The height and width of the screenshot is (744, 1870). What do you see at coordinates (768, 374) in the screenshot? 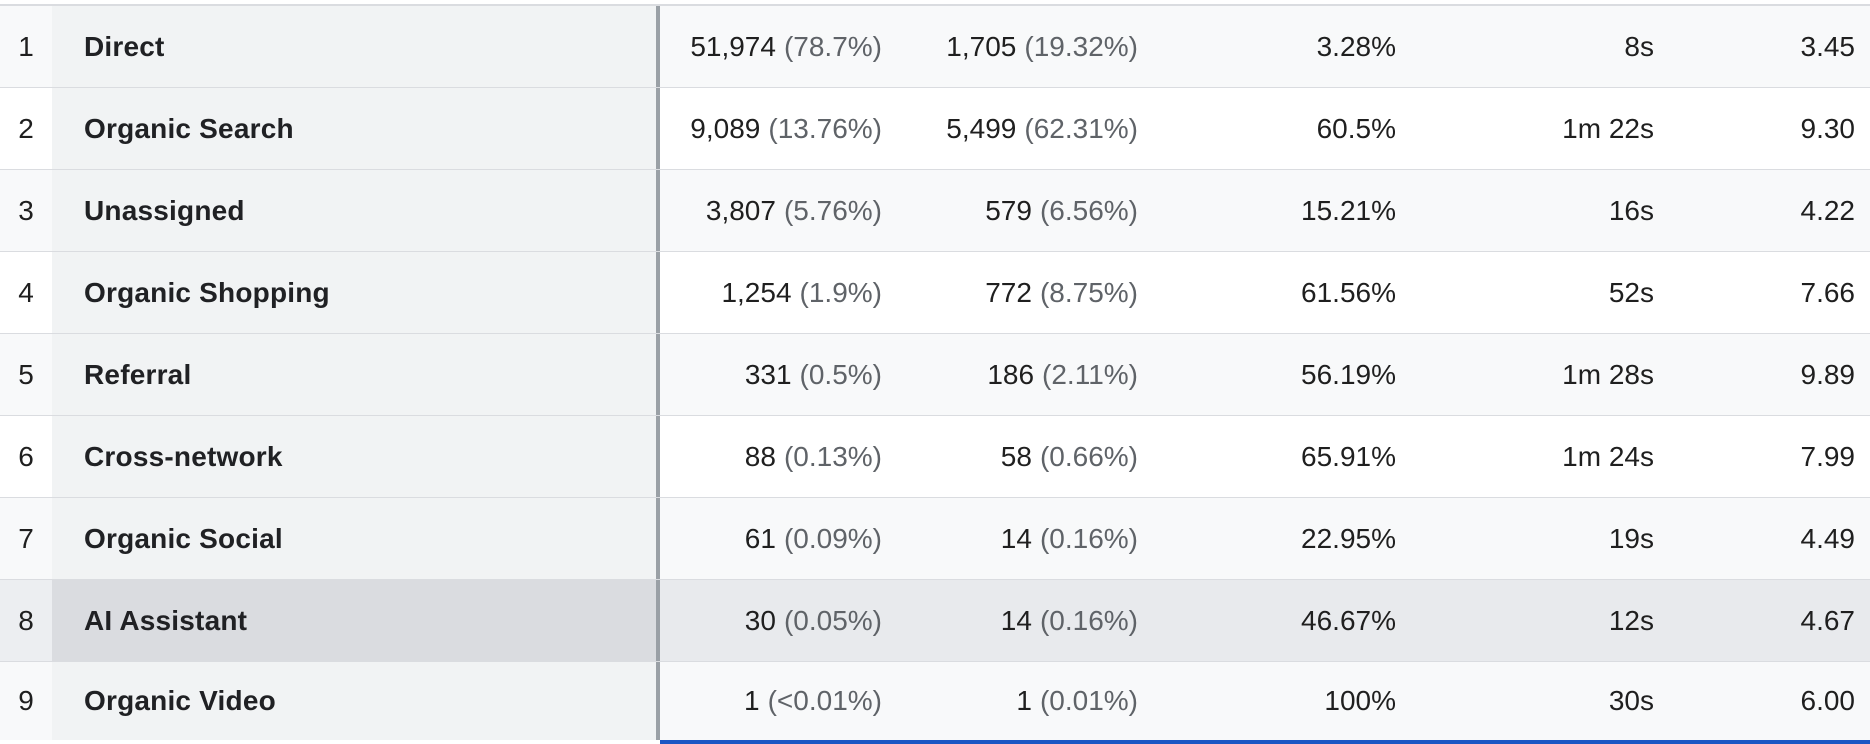
I see `users-value: 331` at bounding box center [768, 374].